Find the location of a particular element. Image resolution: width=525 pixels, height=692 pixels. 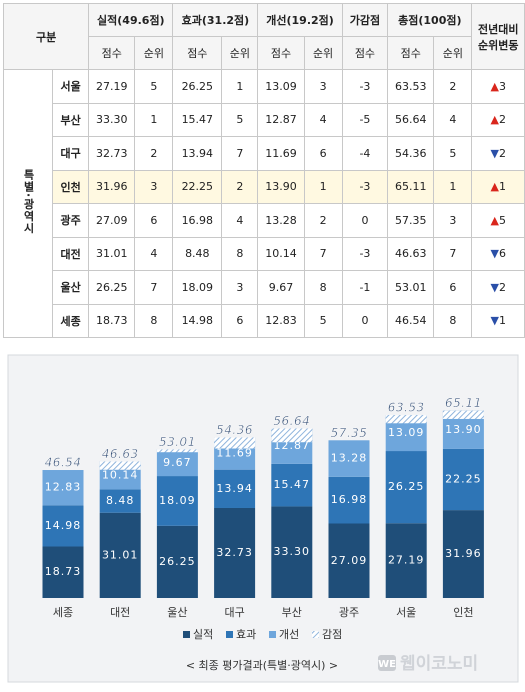

cell: 33.30 is located at coordinates (112, 119).